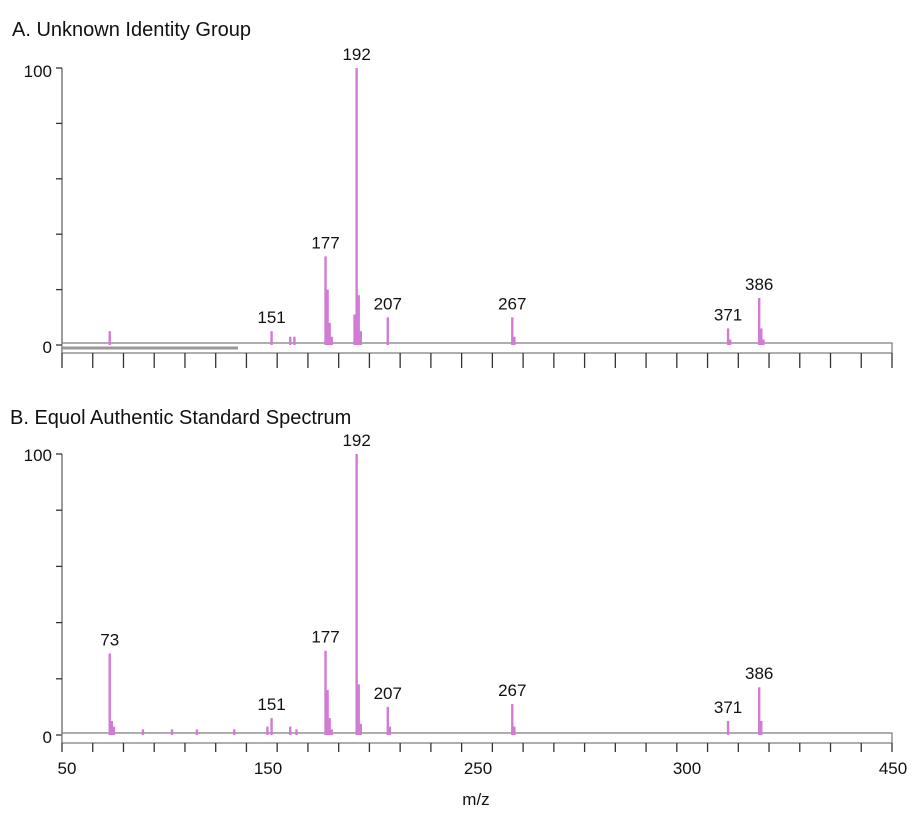 The image size is (917, 814). I want to click on panel-a-y-tick-min: 0, so click(47, 347).